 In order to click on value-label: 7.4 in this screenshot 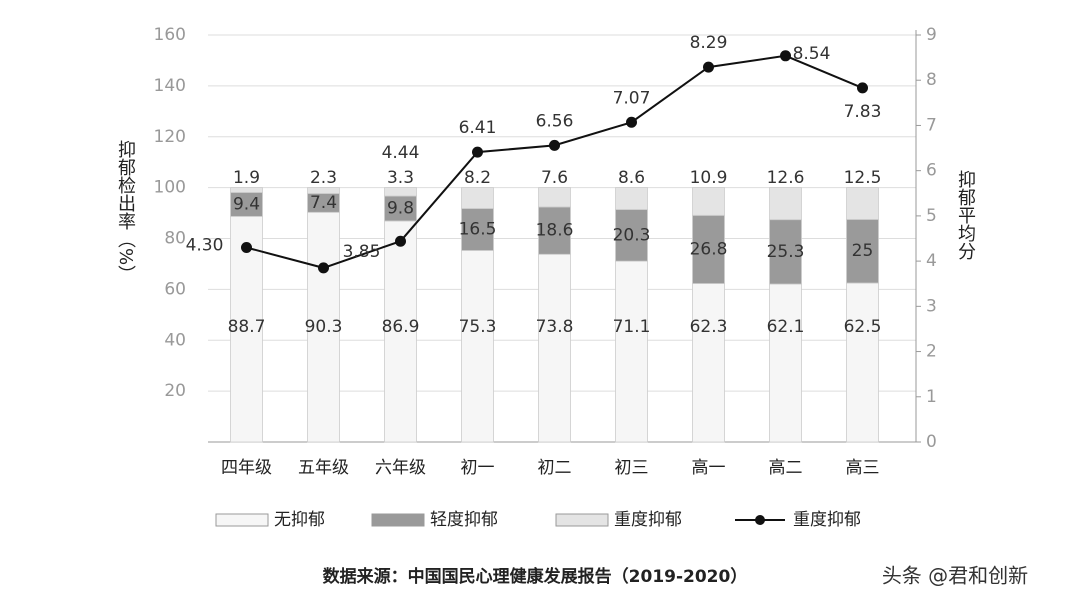, I will do `click(323, 203)`.